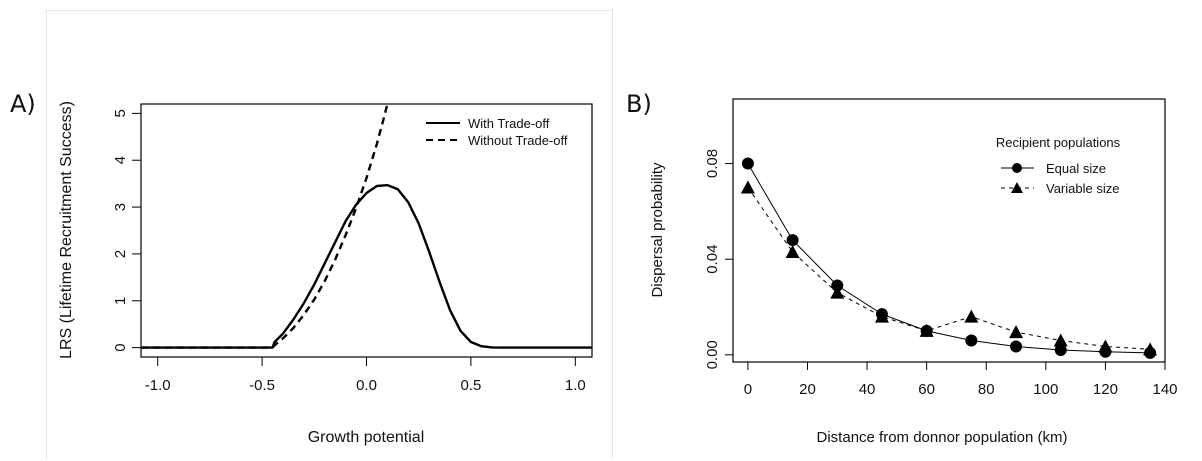 The image size is (1202, 461). What do you see at coordinates (497, 132) in the screenshot?
I see `panel-a-legend: With Trade-off Without Trade-off` at bounding box center [497, 132].